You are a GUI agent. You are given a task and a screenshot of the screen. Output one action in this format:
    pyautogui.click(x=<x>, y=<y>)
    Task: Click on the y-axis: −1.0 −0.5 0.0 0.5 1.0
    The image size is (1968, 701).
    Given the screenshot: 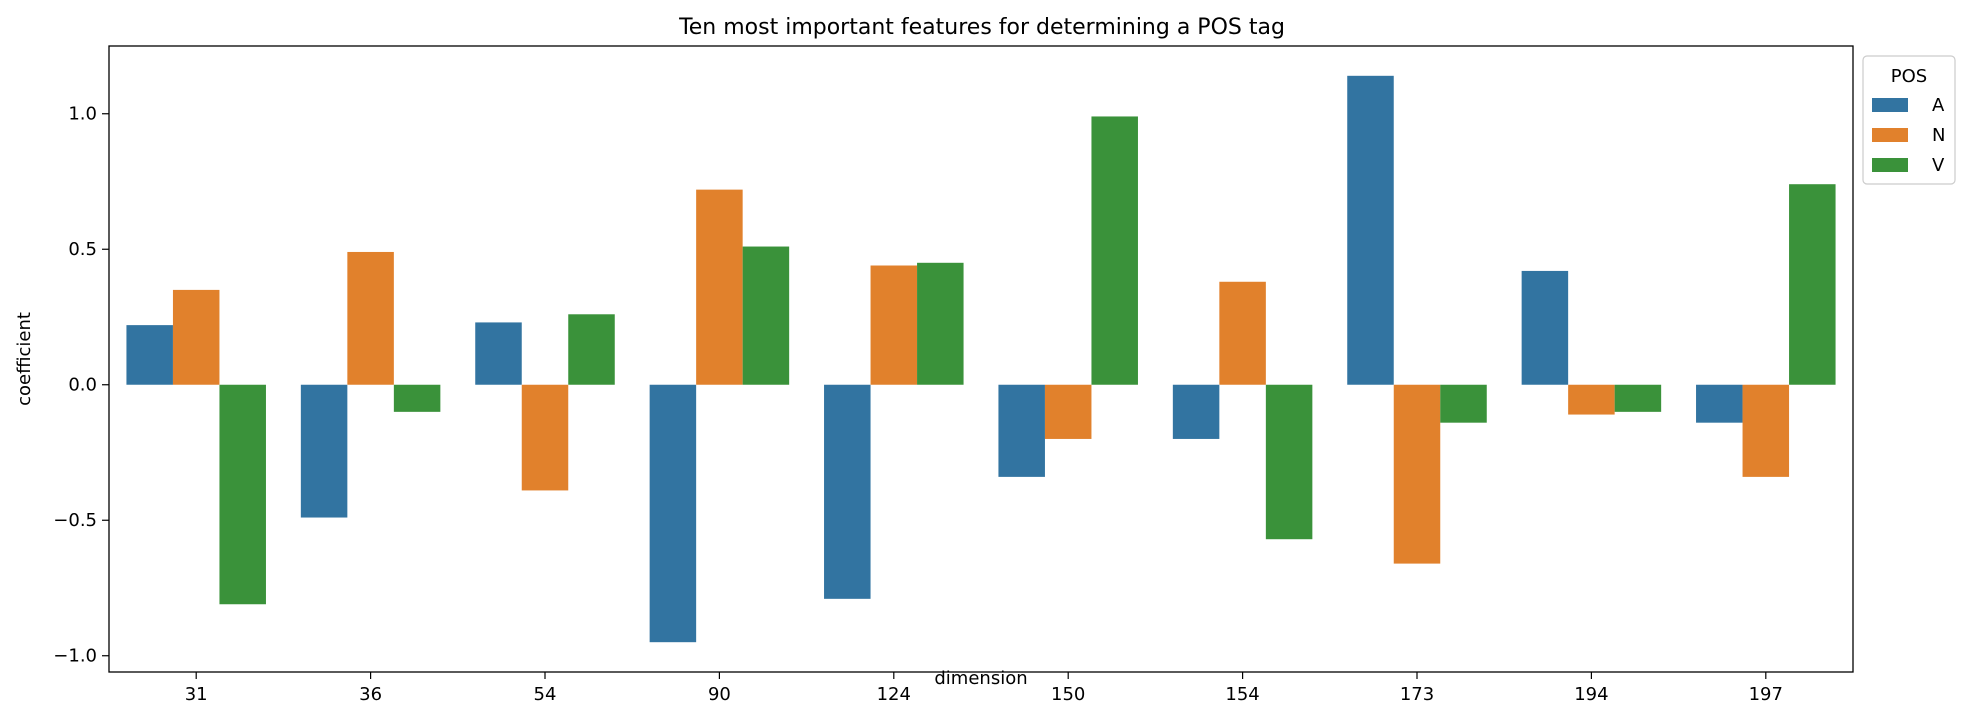 What is the action you would take?
    pyautogui.click(x=81, y=385)
    